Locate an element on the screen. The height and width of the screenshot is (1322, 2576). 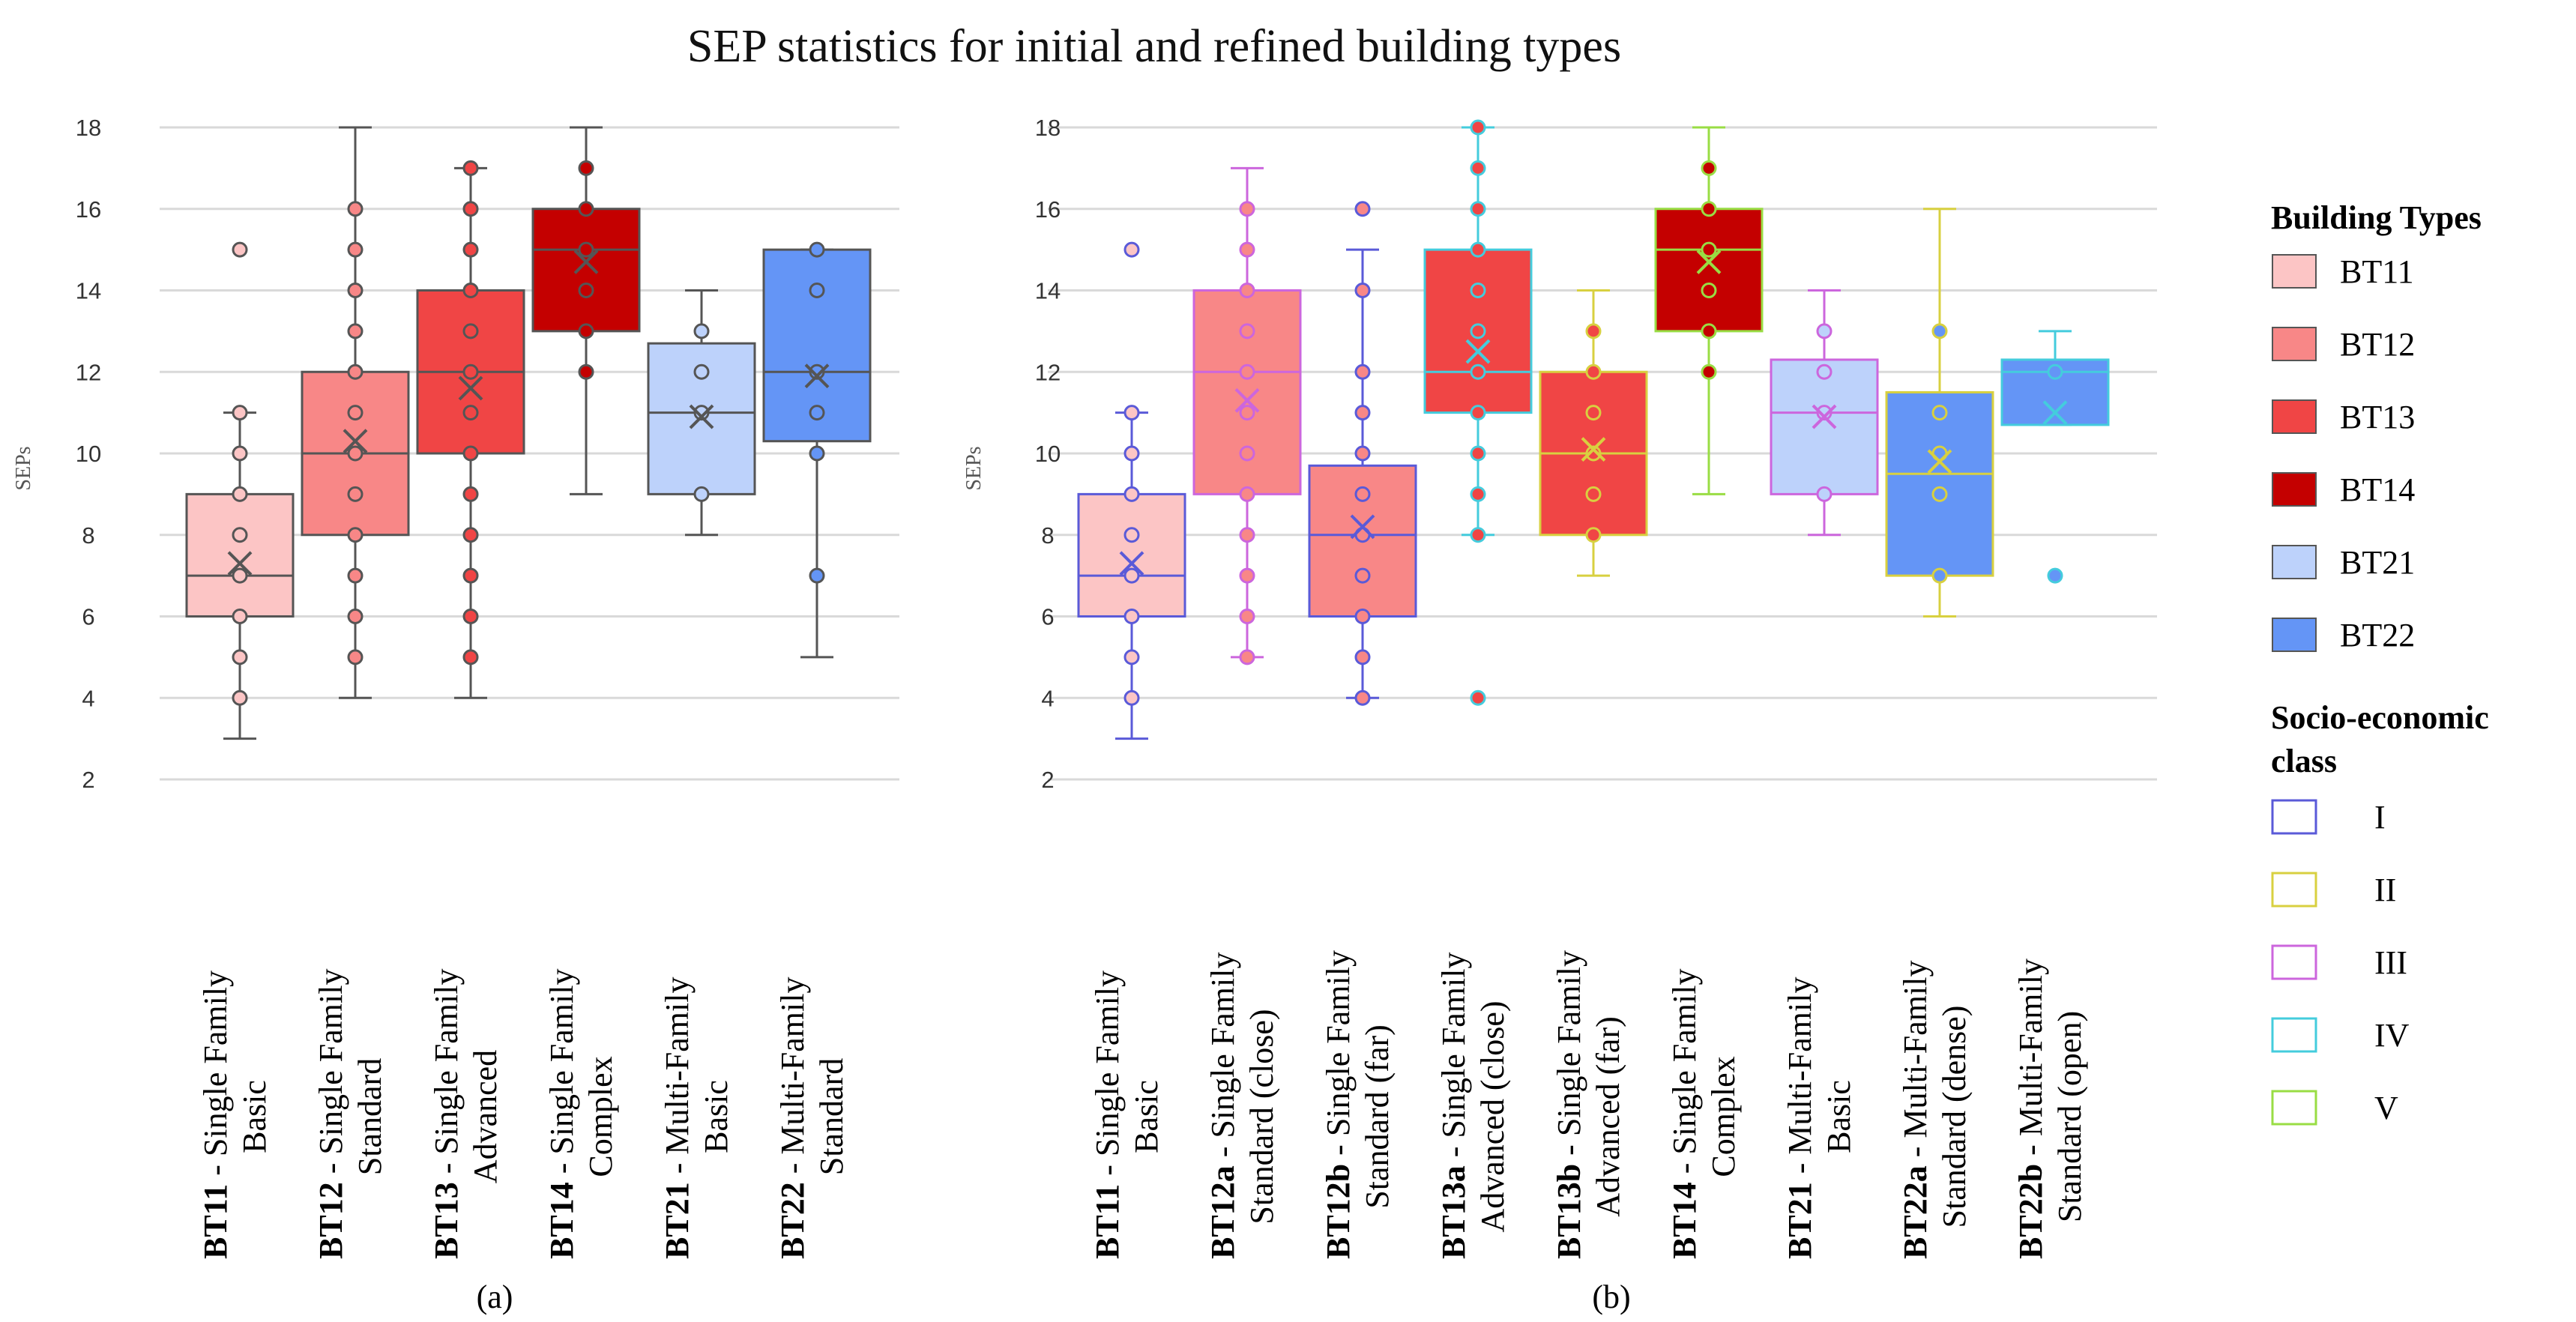
category-code: BT13a is located at coordinates (1454, 1212).